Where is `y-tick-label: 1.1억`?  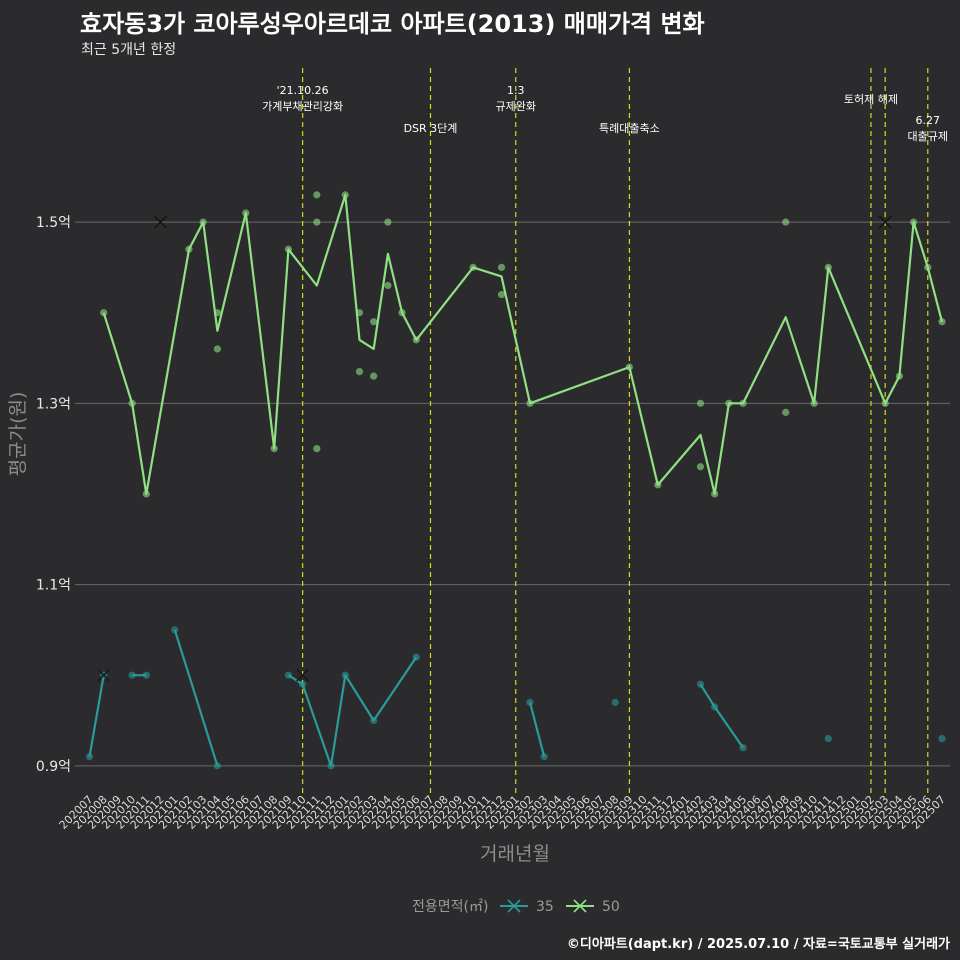
y-tick-label: 1.1억 is located at coordinates (53, 586).